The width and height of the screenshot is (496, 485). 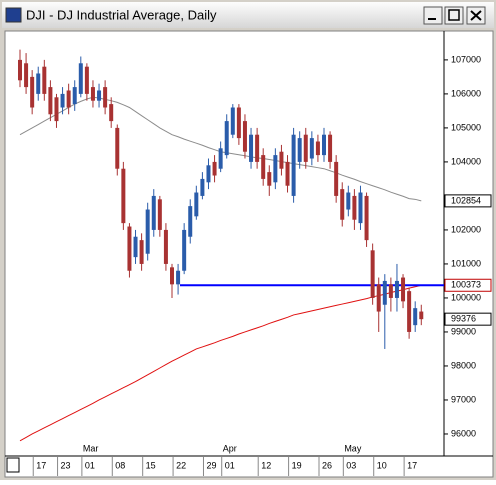 I want to click on y-tick-label: 106000, so click(x=466, y=93).